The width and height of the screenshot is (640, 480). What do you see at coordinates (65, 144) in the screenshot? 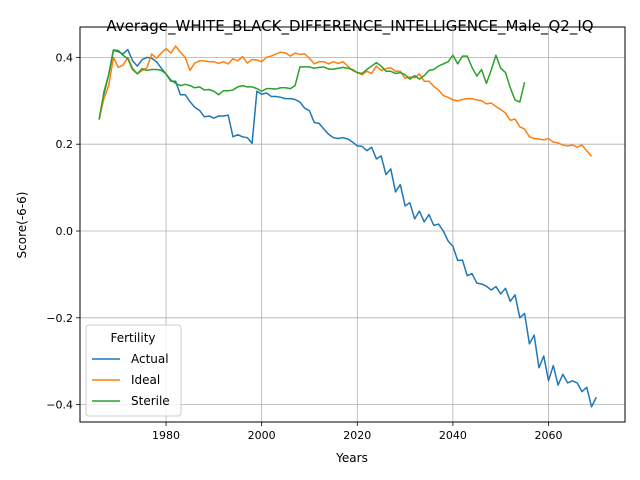
I see `y-tick-label: 0.2` at bounding box center [65, 144].